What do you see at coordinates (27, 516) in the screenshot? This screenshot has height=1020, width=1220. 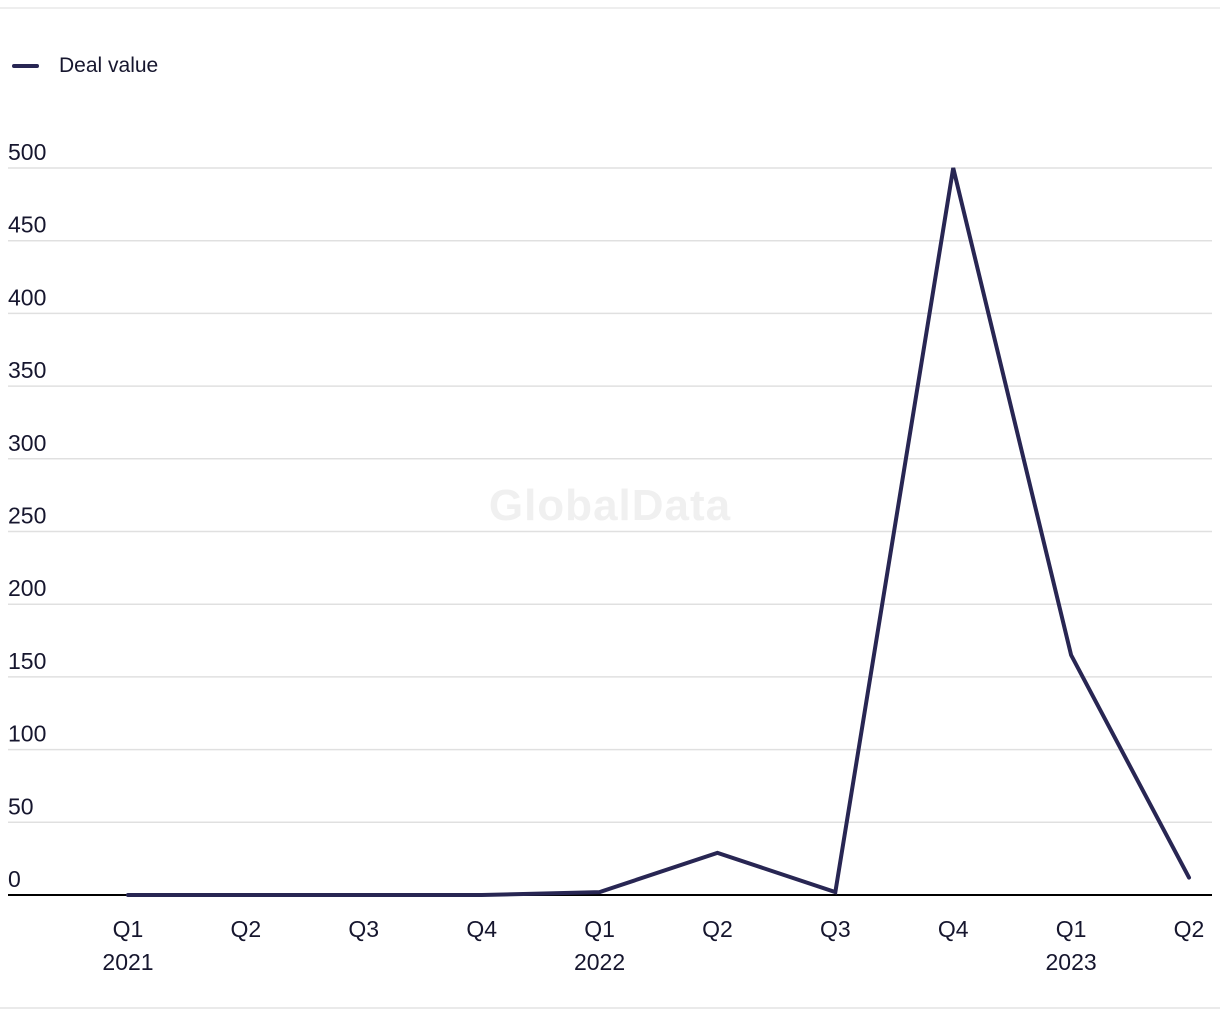 I see `y-tick-label: 250` at bounding box center [27, 516].